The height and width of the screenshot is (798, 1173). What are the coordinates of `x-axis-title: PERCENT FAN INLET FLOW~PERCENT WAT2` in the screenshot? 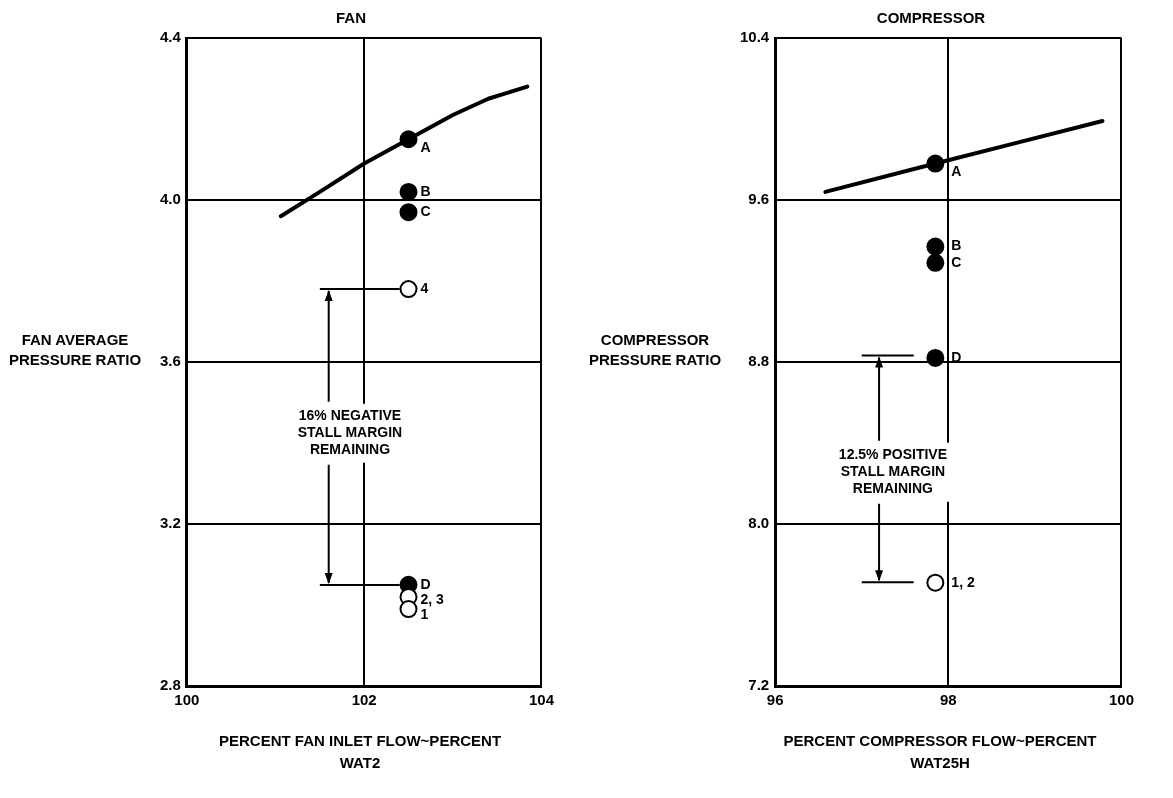 It's located at (360, 752).